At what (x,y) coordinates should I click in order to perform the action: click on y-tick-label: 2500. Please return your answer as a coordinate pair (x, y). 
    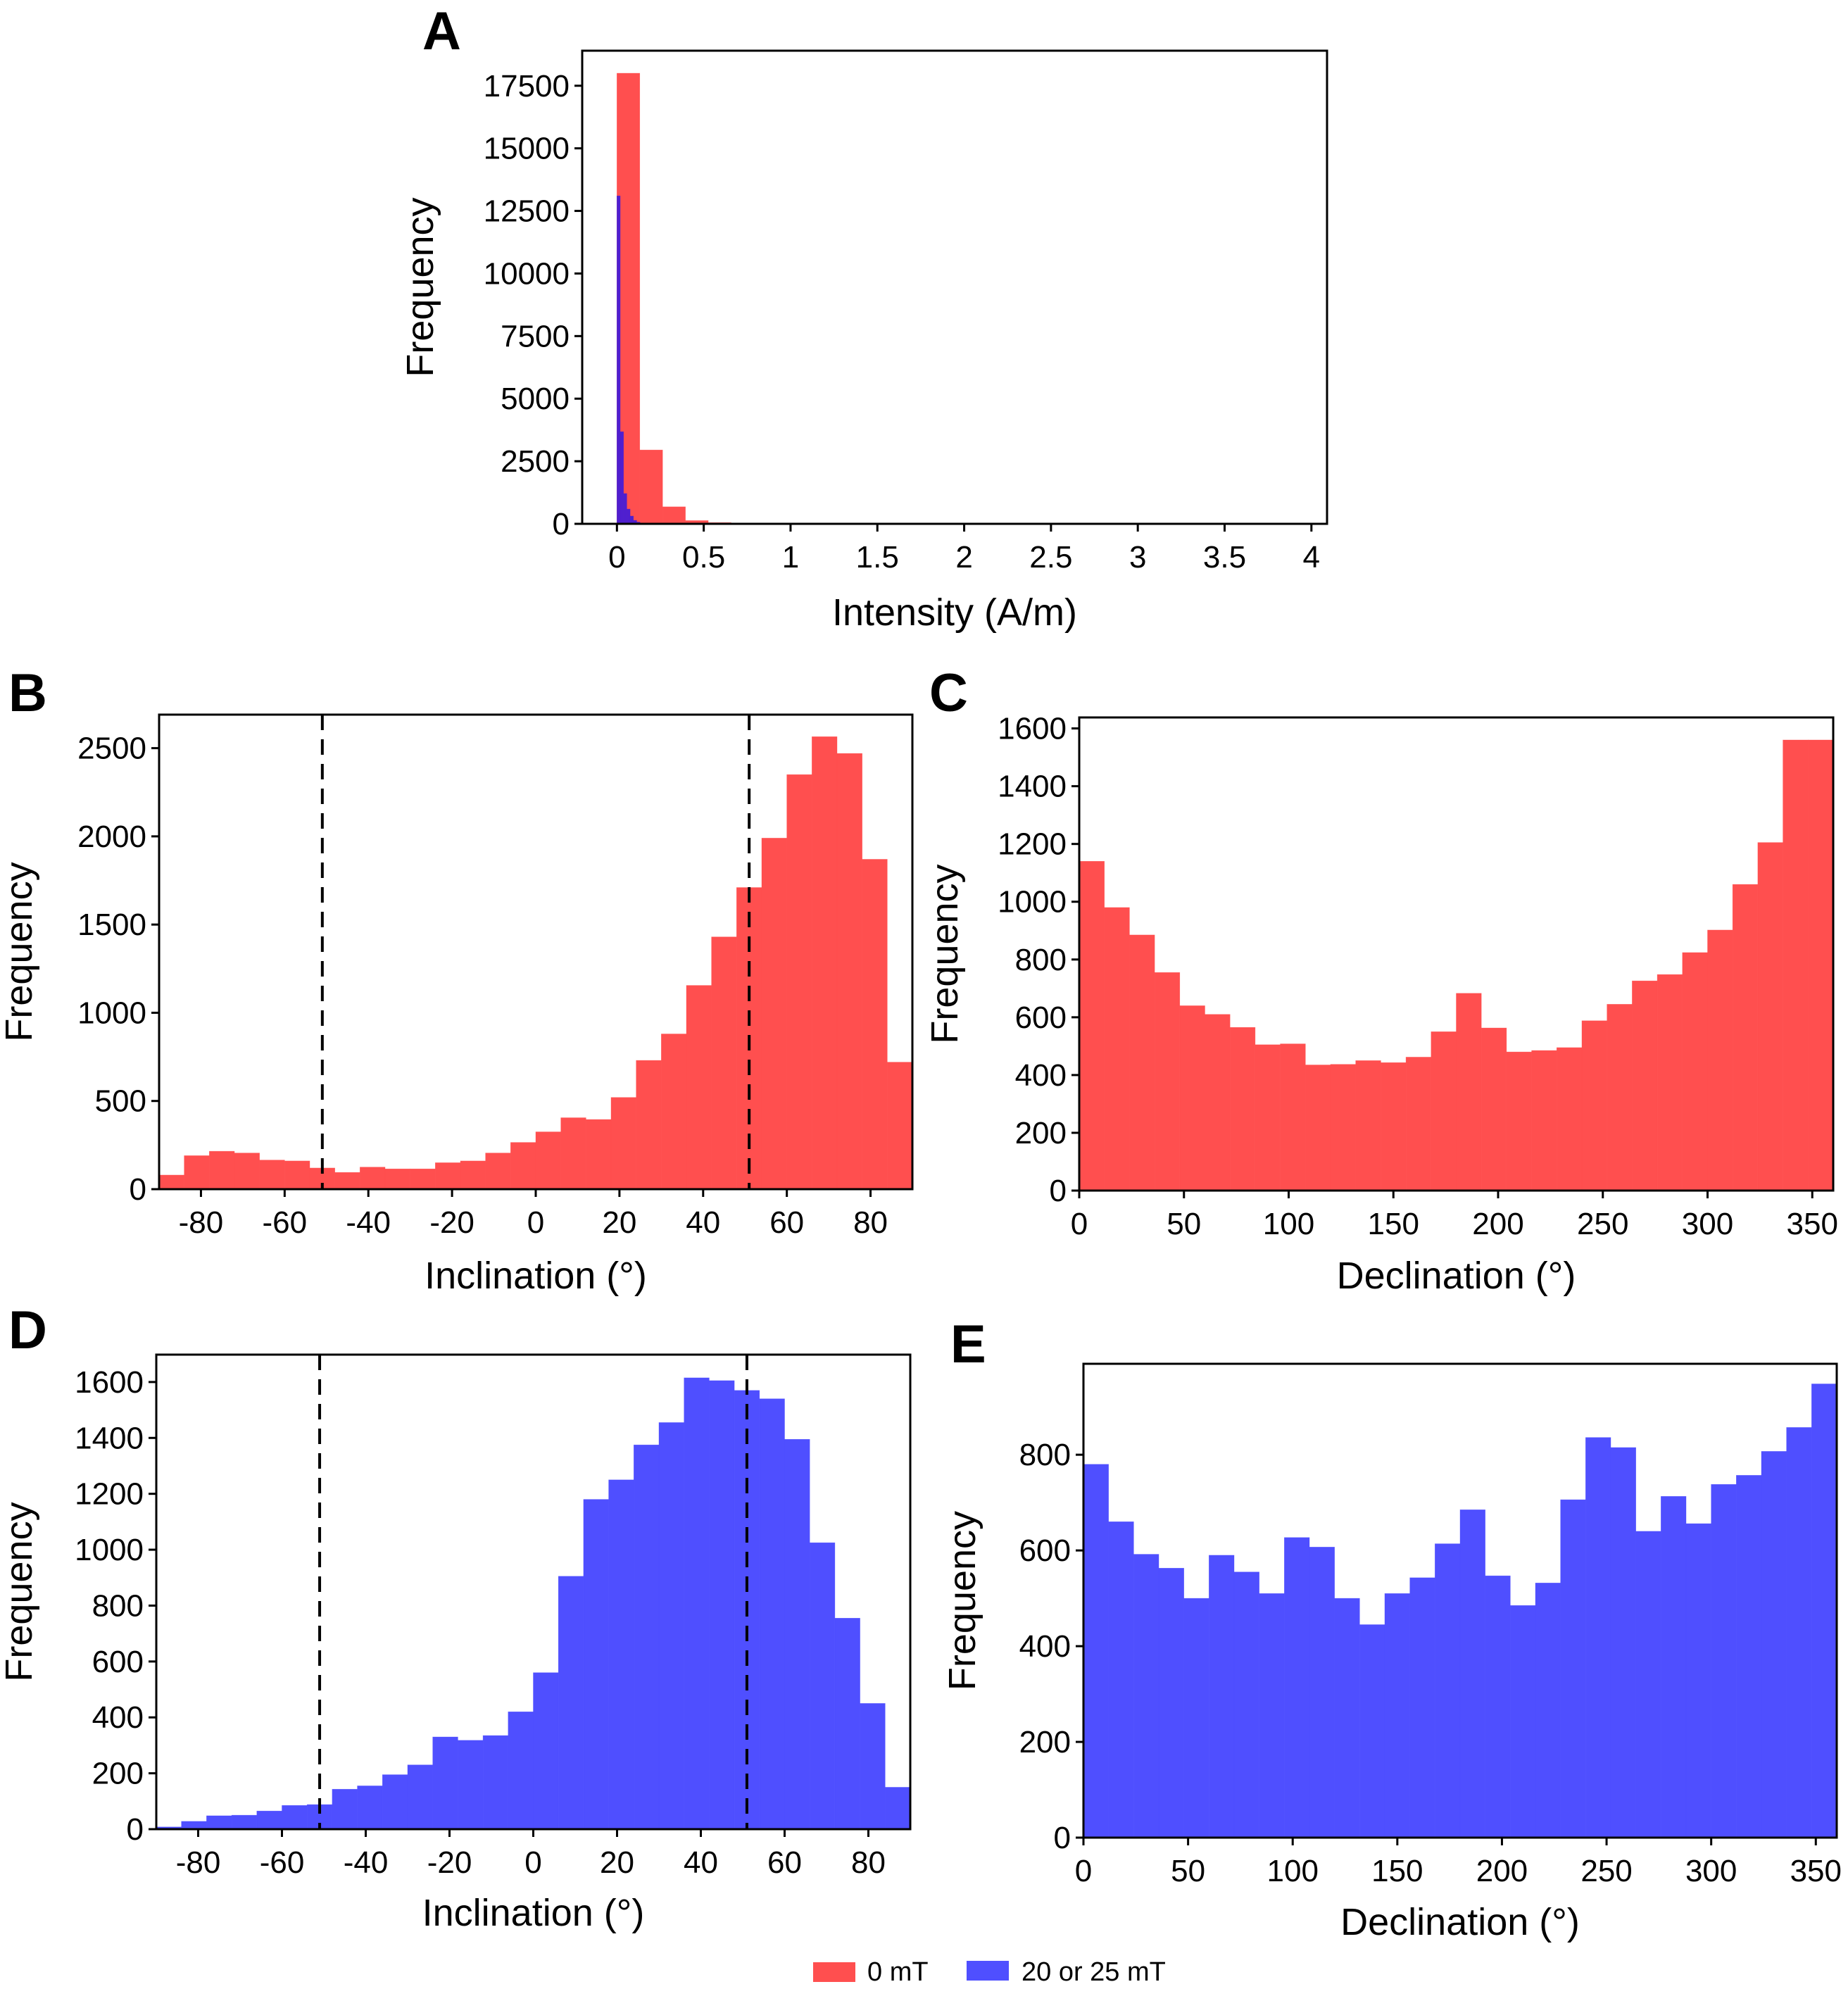
    Looking at the image, I should click on (535, 461).